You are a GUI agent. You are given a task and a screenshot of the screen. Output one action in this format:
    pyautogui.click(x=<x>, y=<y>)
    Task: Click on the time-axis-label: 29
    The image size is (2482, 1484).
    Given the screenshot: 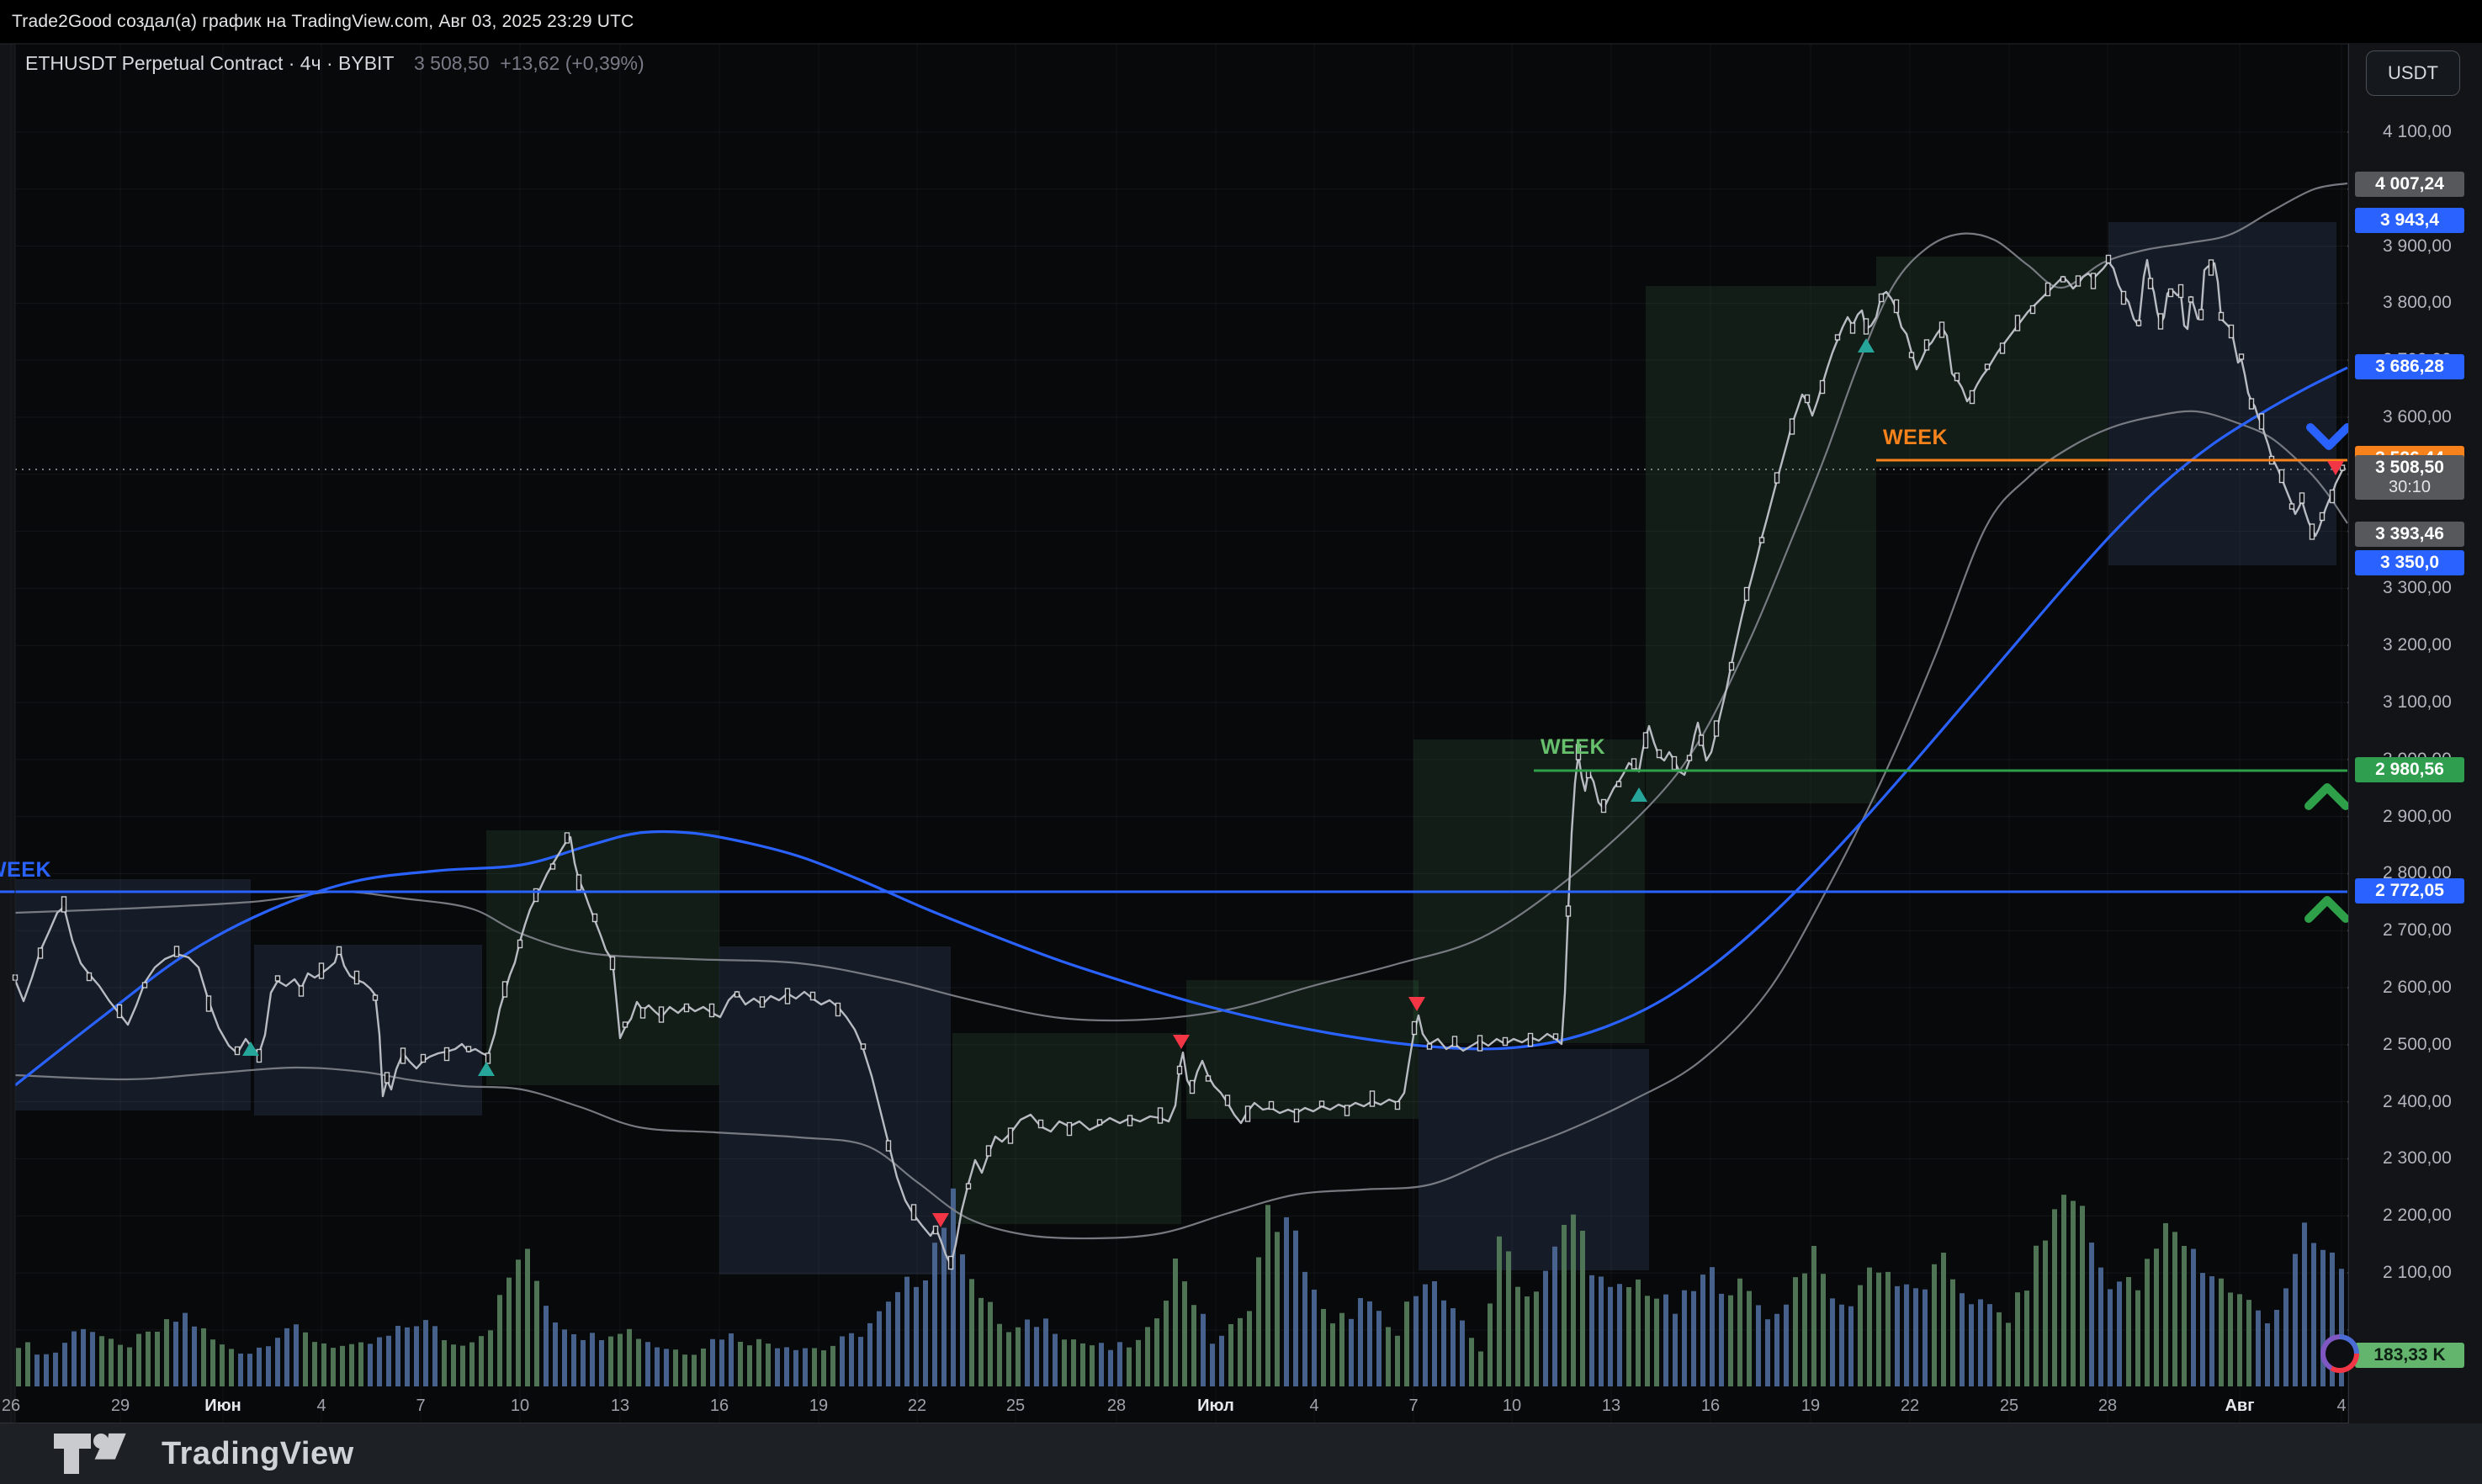 What is the action you would take?
    pyautogui.click(x=120, y=1406)
    